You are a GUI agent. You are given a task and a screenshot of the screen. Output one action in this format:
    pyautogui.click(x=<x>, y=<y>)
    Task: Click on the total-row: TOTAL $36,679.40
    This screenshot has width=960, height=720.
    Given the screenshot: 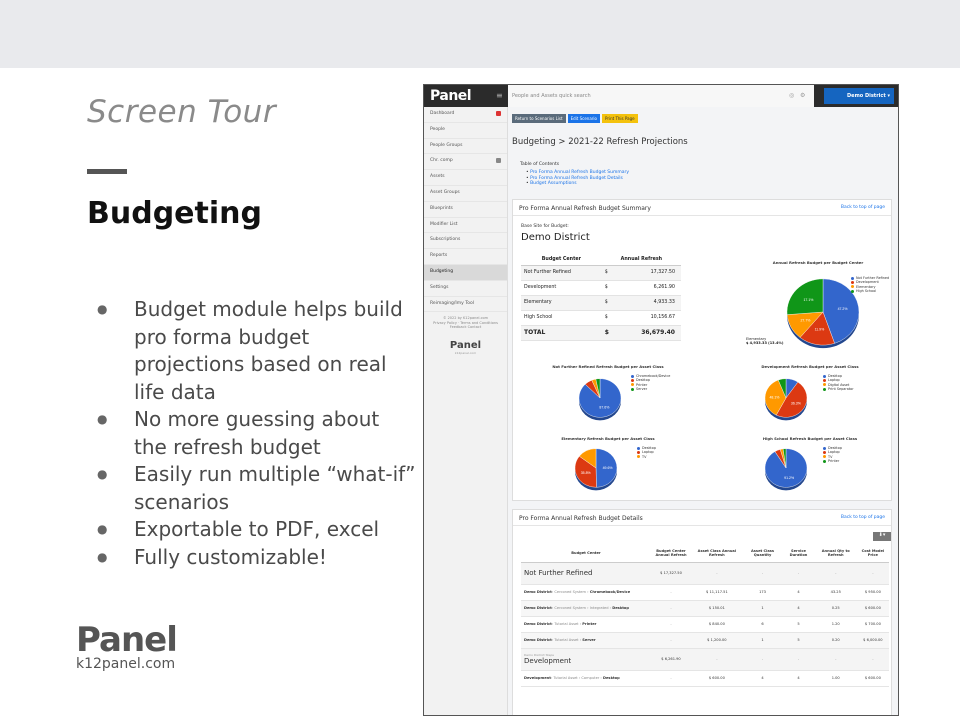 What is the action you would take?
    pyautogui.click(x=601, y=333)
    